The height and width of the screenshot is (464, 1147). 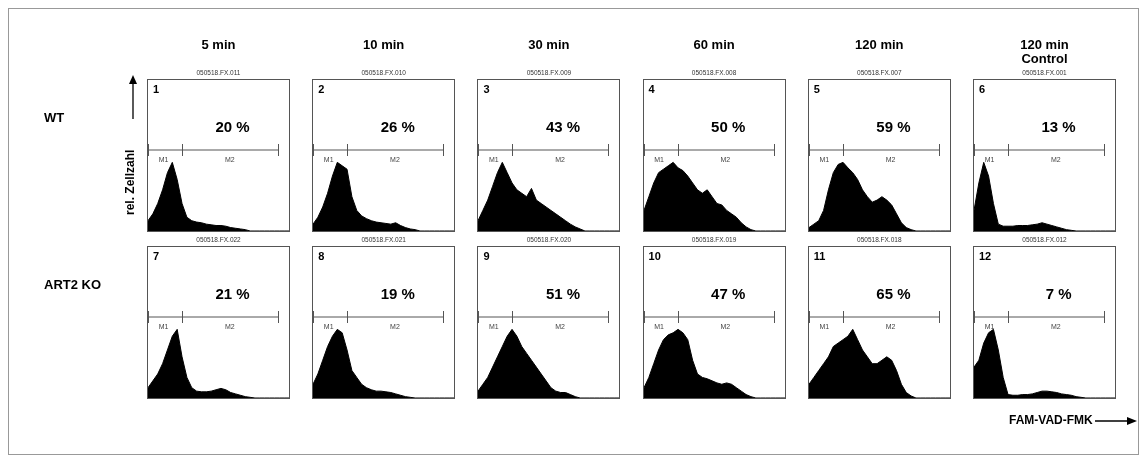 What do you see at coordinates (893, 293) in the screenshot?
I see `text: 65 %` at bounding box center [893, 293].